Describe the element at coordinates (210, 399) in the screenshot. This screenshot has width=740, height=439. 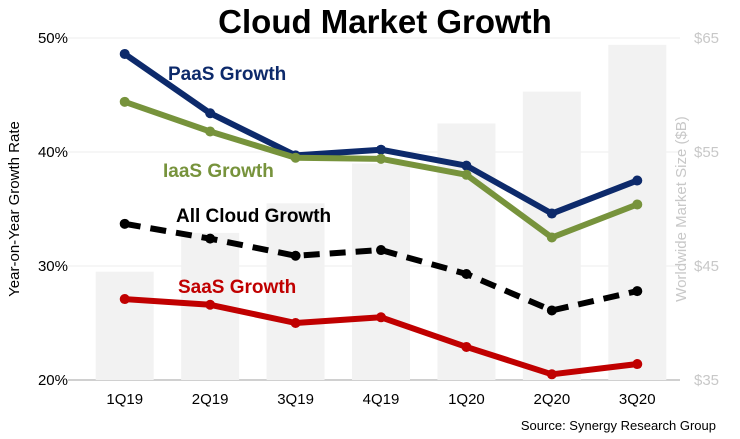
I see `x-tick-label: 2Q19` at that location.